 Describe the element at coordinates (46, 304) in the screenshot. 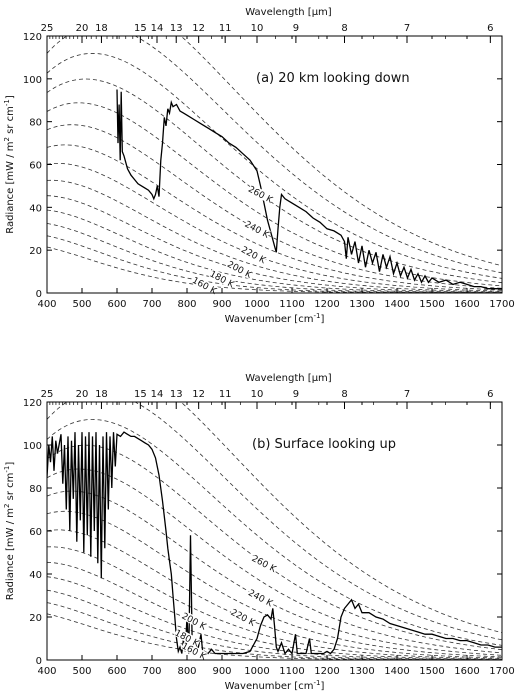

I see `x-tick-label: 400` at that location.